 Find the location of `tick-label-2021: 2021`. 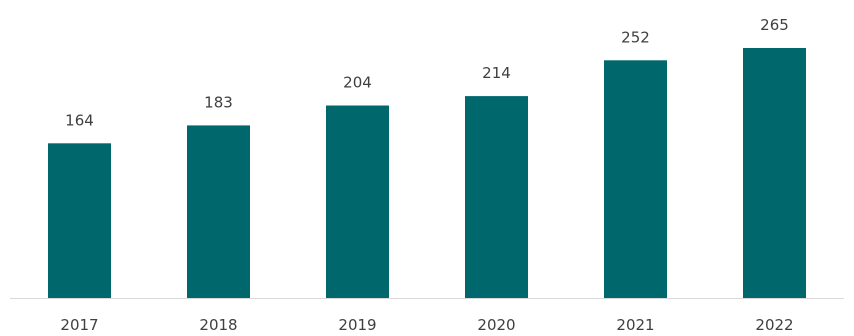

tick-label-2021: 2021 is located at coordinates (635, 325).